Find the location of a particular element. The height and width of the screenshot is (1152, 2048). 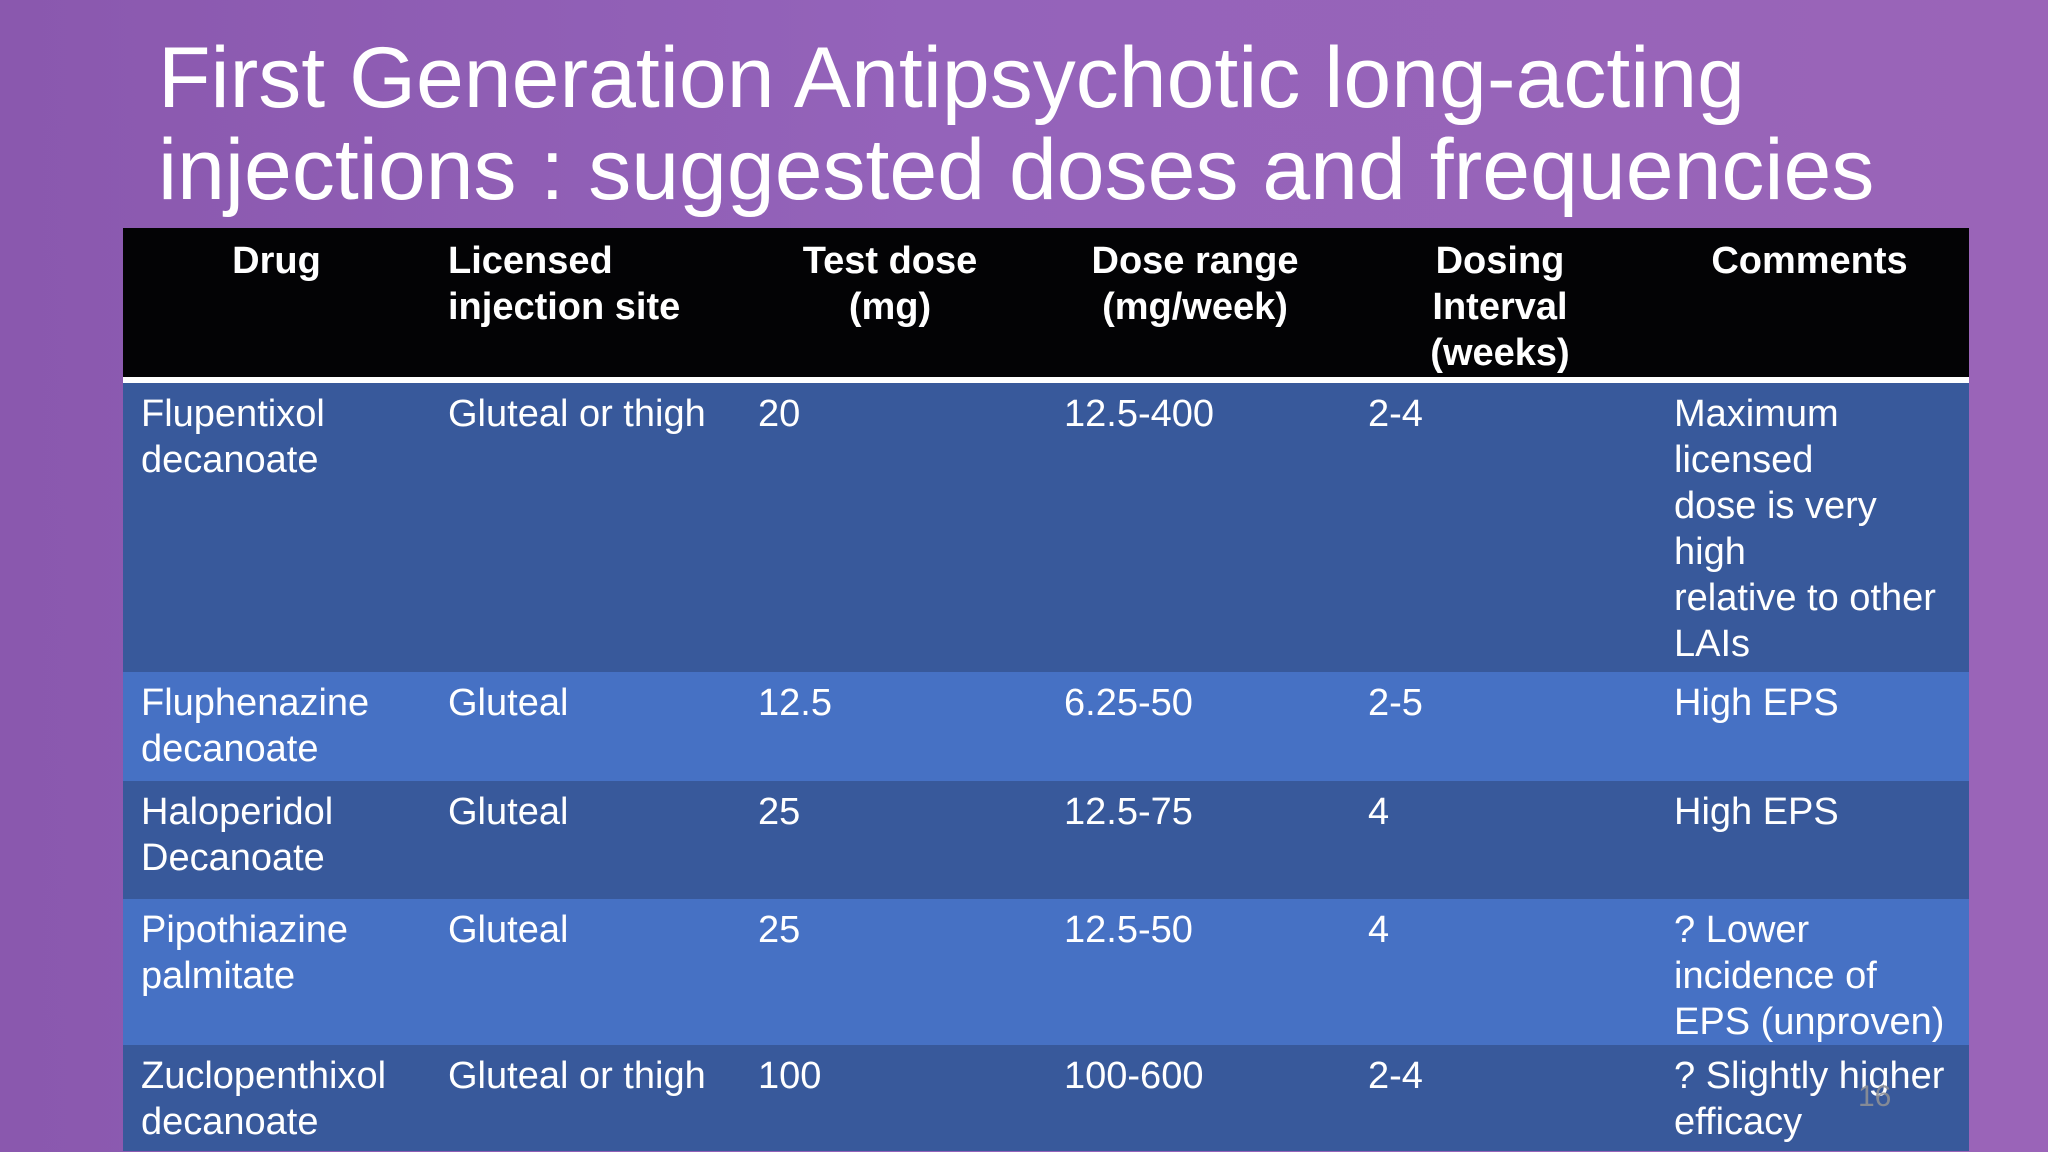

cell-dose-range: 6.25-50 is located at coordinates (1128, 703).